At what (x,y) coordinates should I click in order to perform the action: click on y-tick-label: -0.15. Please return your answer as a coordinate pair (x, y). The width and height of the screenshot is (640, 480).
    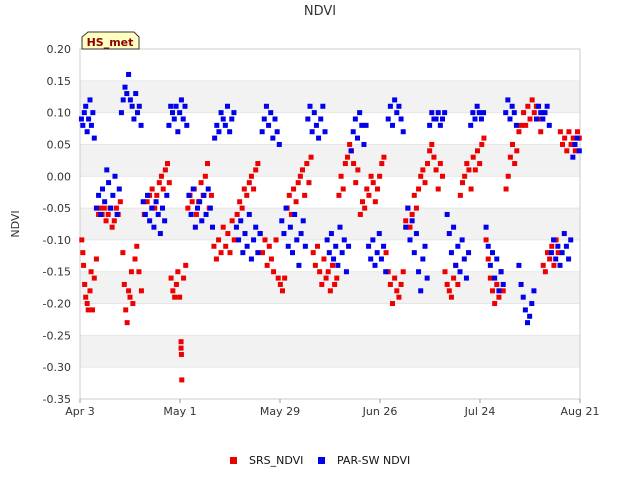
    Looking at the image, I should click on (57, 272).